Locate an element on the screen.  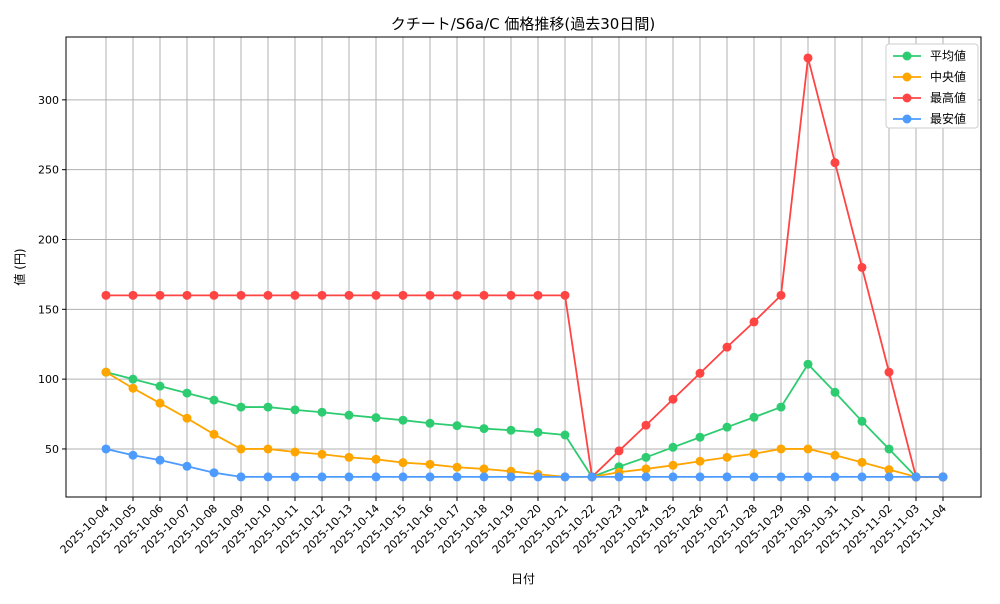
legend-label: 平均値 is located at coordinates (948, 55).